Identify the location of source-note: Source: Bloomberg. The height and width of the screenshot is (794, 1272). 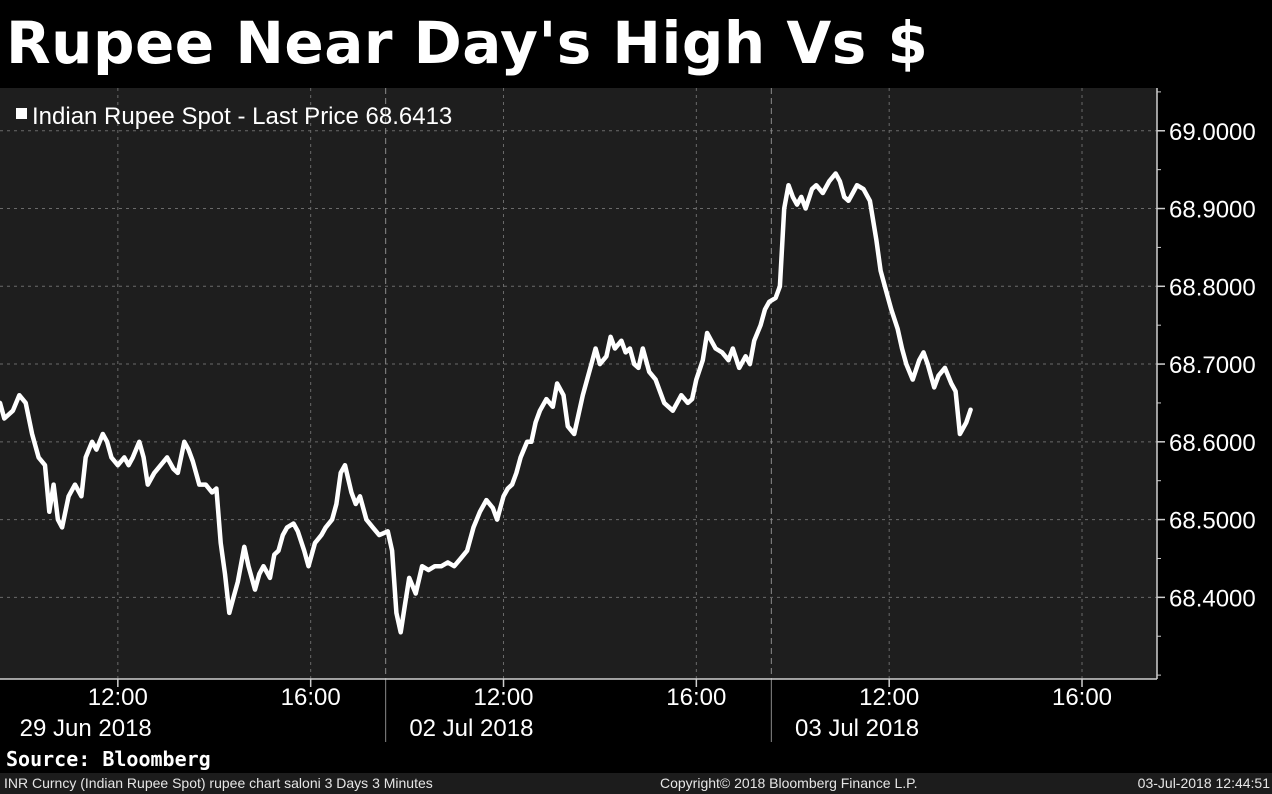
(108, 759).